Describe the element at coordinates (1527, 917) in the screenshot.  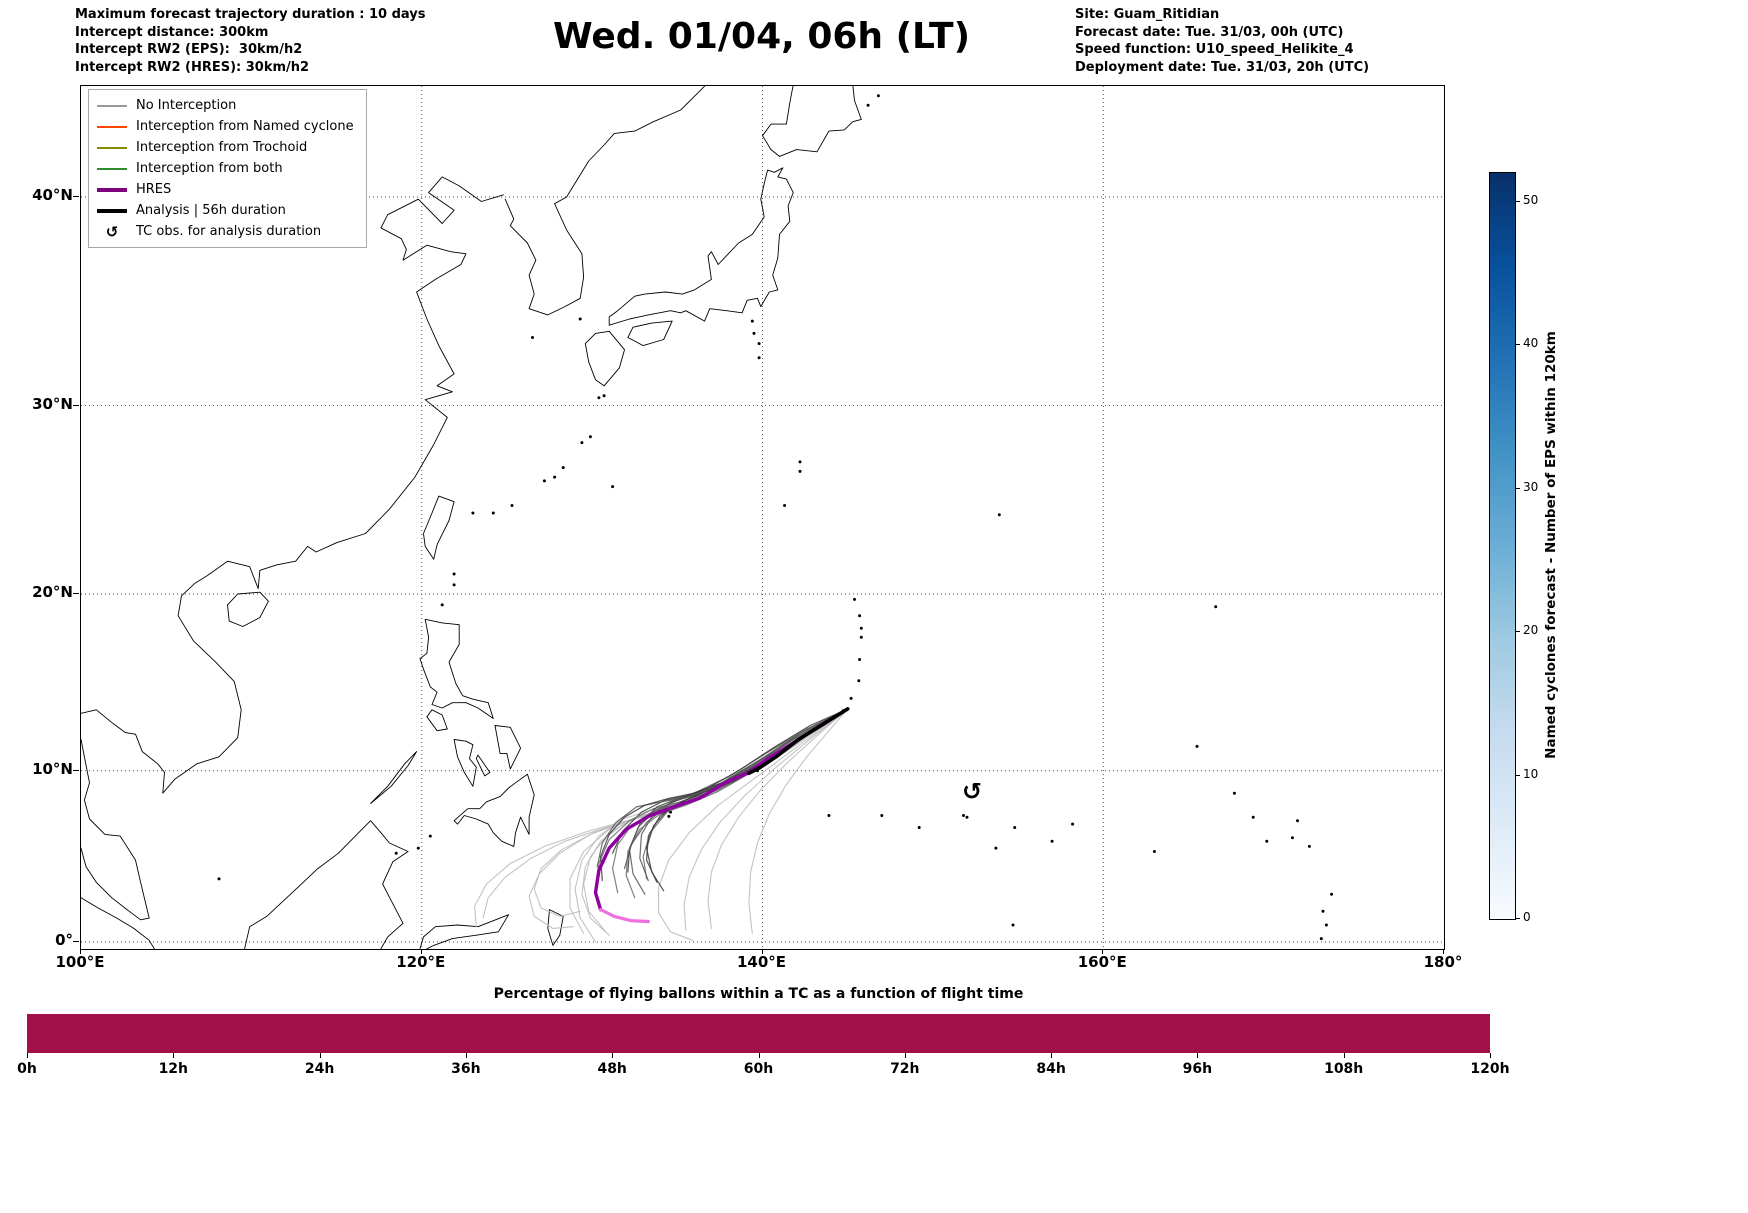
I see `colorbar-tick-label: 0` at that location.